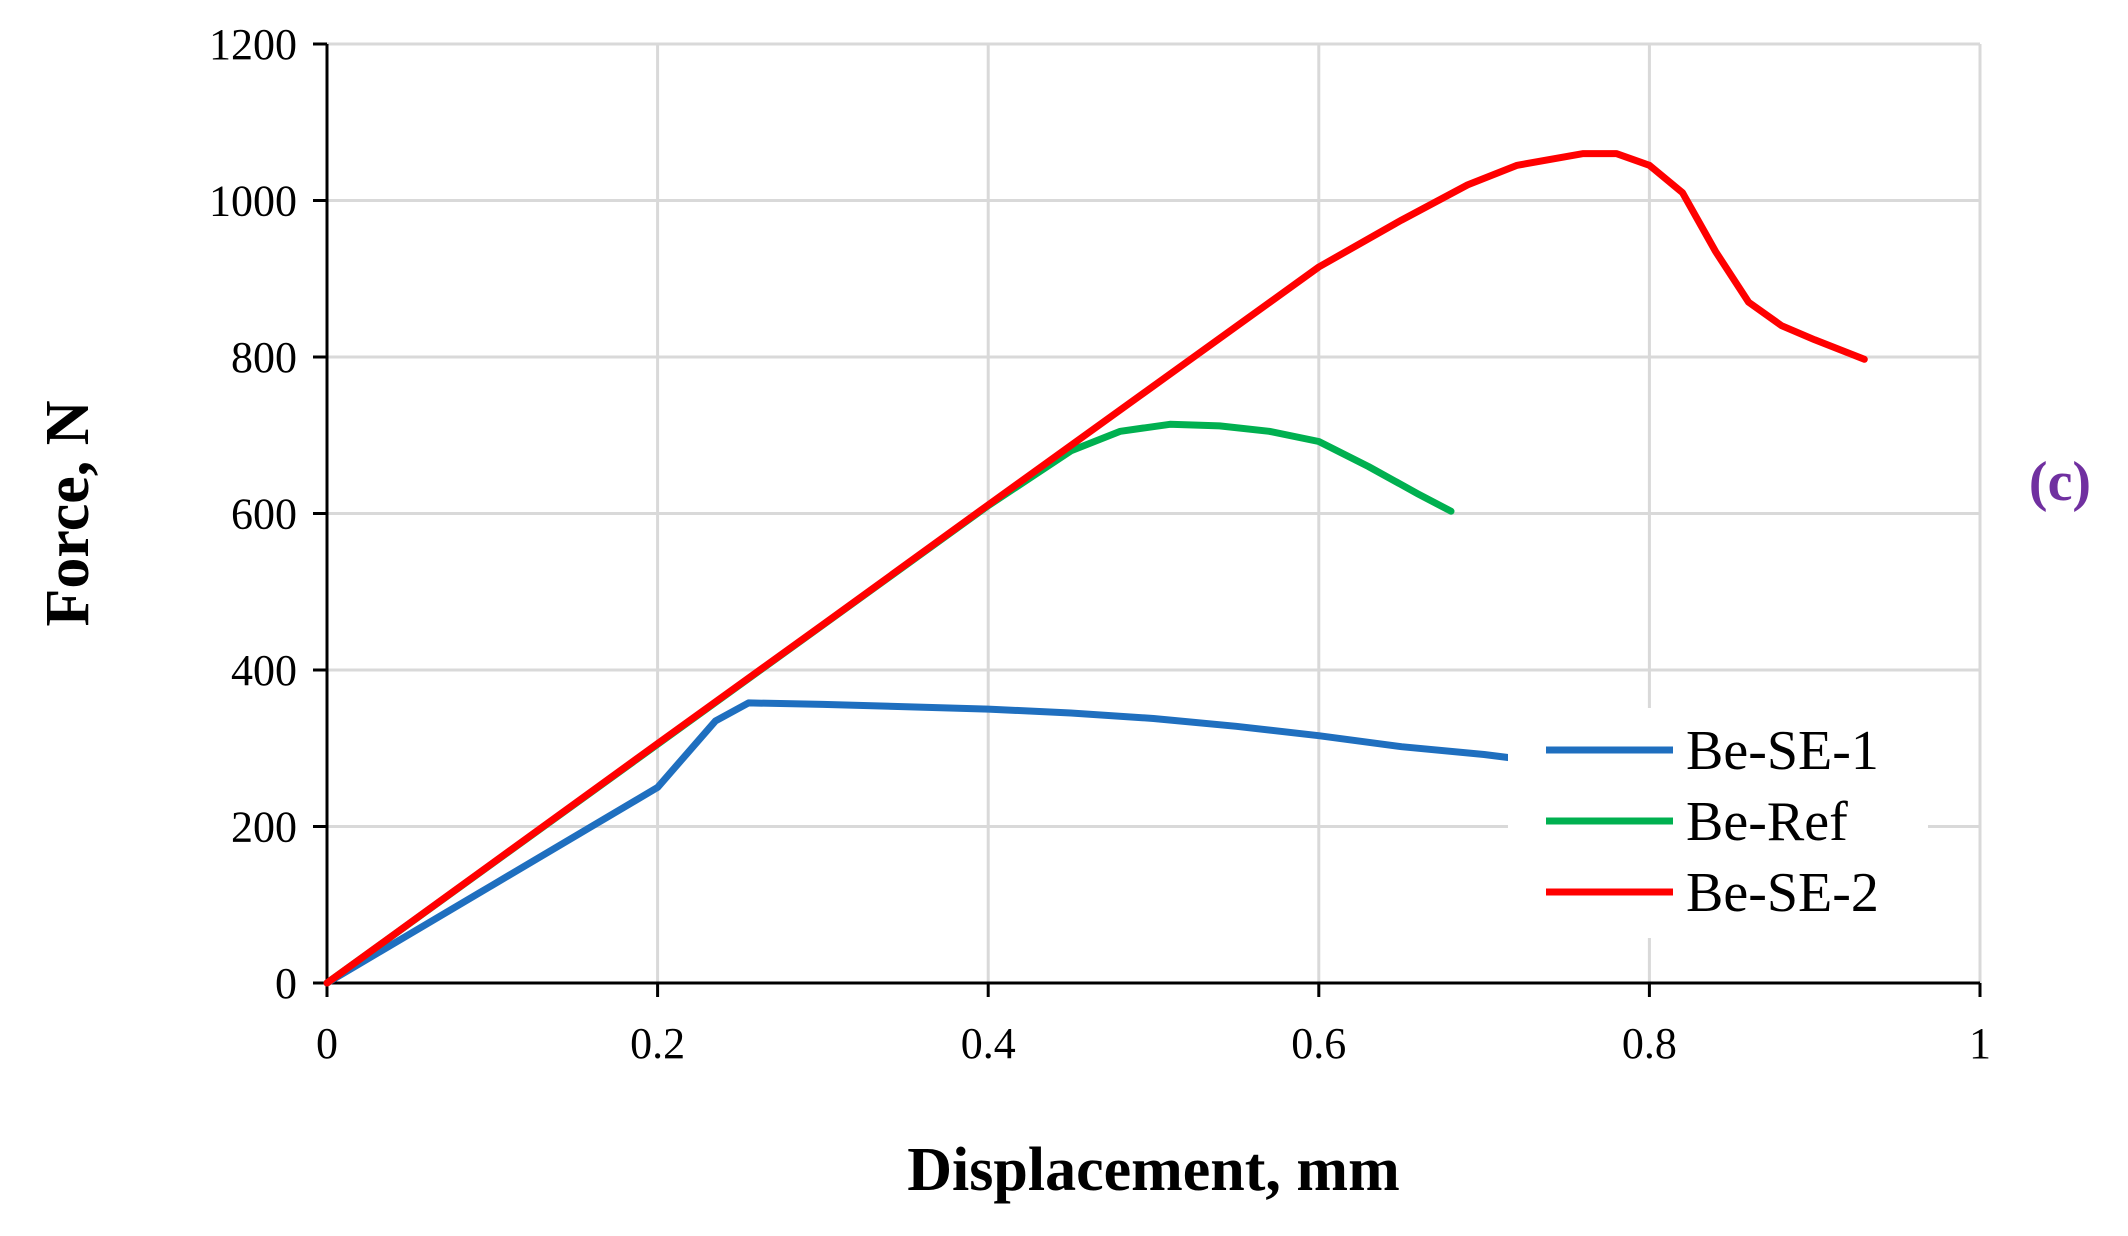  I want to click on legend-label: Be-SE-2, so click(1782, 893).